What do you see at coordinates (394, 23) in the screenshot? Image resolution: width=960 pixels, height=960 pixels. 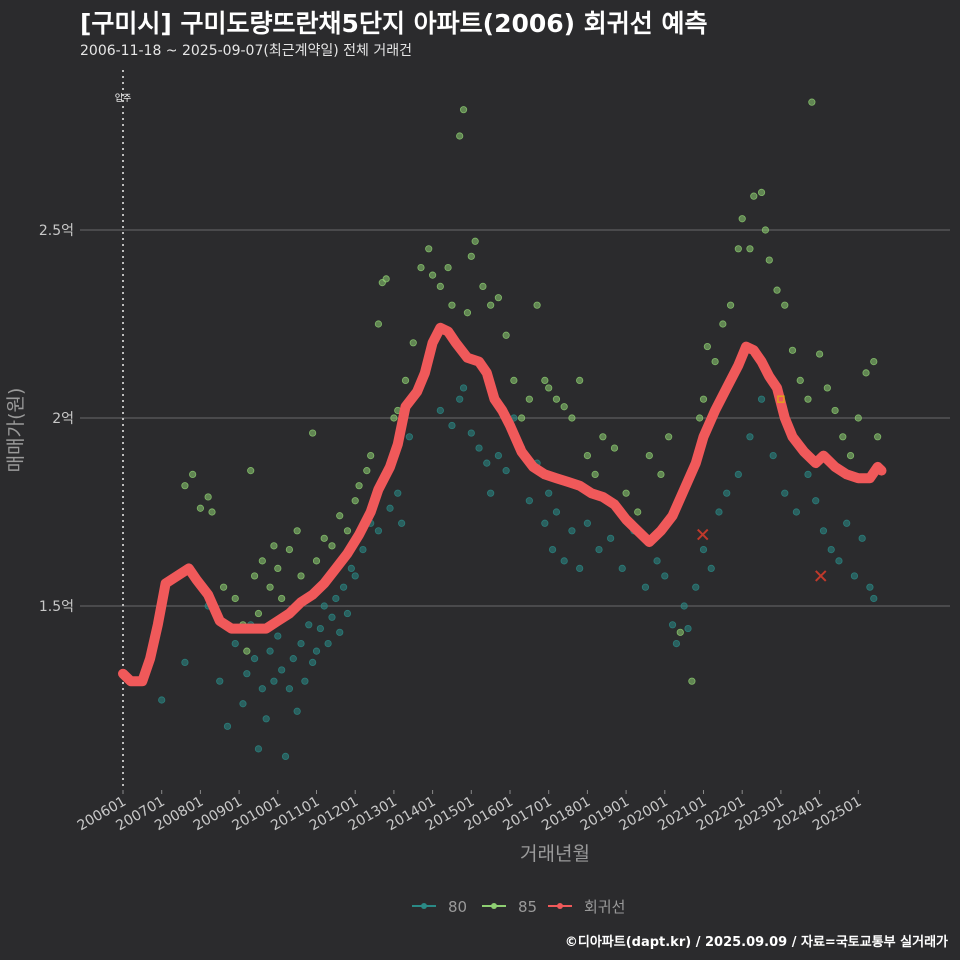 I see `chart-title: [구미시] 구미도량뜨란채5단지 아파트(2006) 회귀선 예측` at bounding box center [394, 23].